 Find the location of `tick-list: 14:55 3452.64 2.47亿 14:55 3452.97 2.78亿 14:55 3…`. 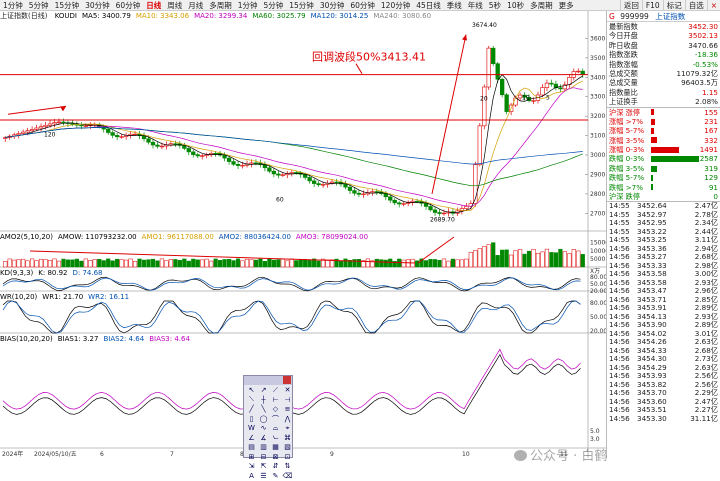

tick-list: 14:55 3452.64 2.47亿 14:55 3452.97 2.78亿 14:55 3… is located at coordinates (663, 312).